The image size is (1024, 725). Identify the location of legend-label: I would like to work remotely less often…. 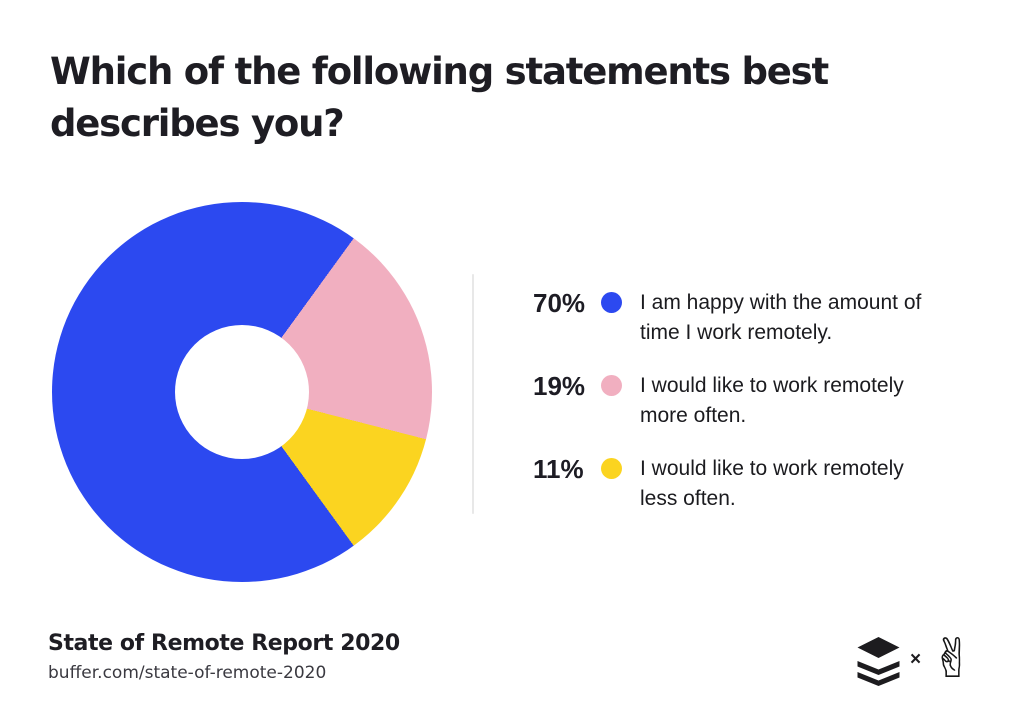
(772, 483).